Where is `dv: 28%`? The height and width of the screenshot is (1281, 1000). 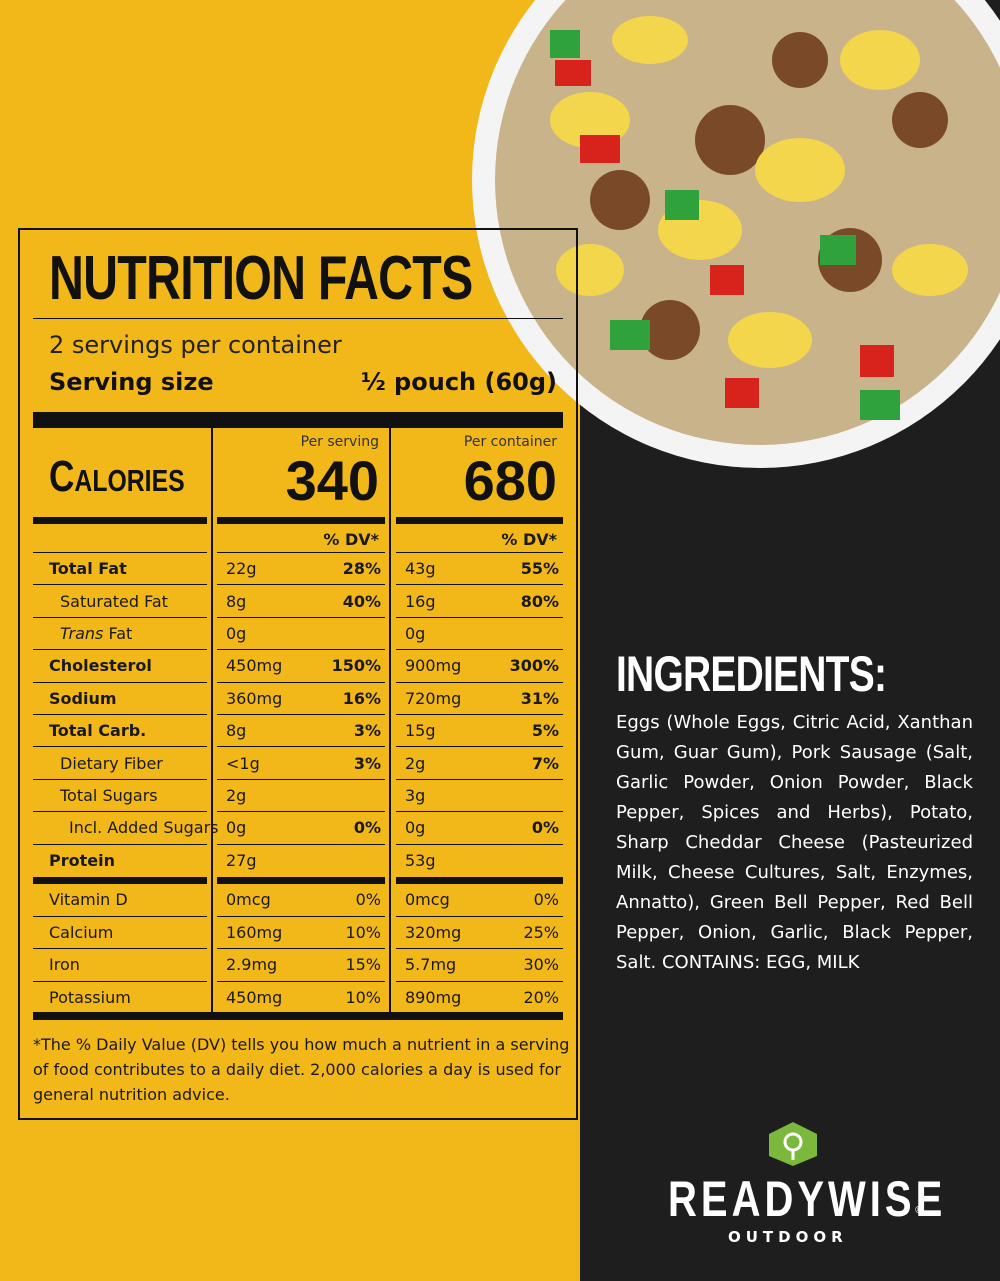 dv: 28% is located at coordinates (361, 569).